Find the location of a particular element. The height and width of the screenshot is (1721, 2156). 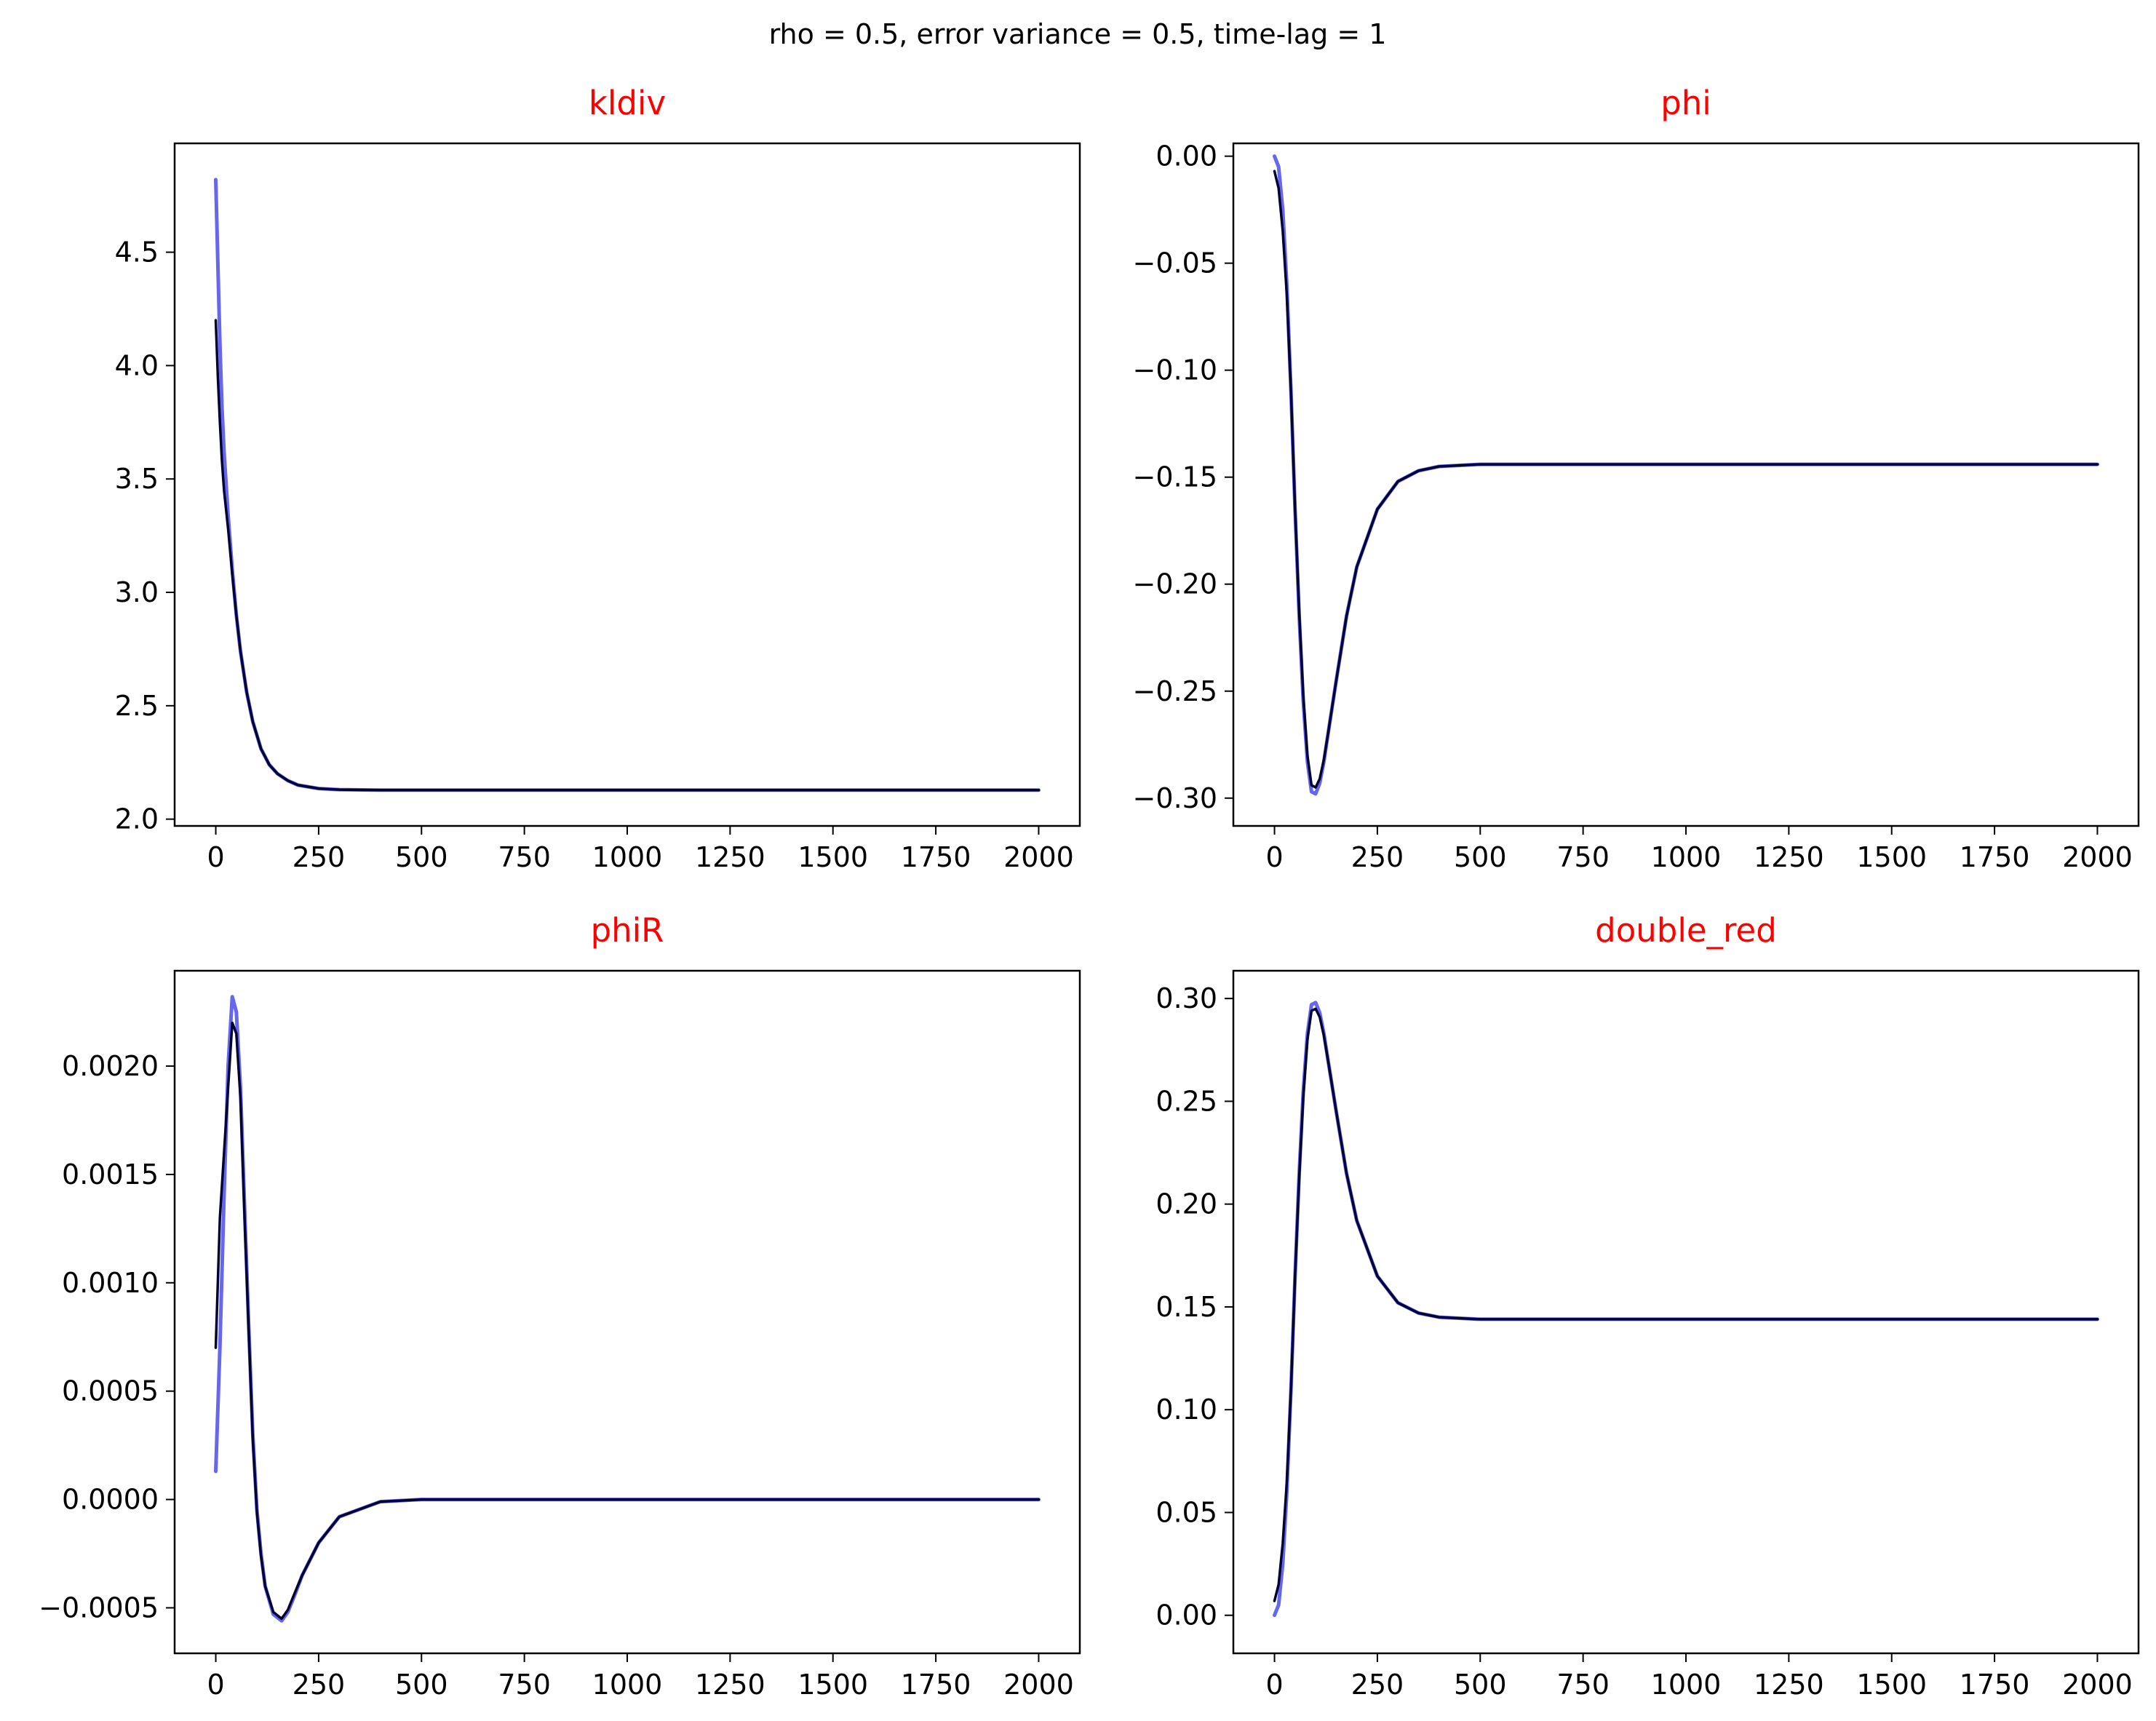

y-tick-label: 4.5 is located at coordinates (137, 253).